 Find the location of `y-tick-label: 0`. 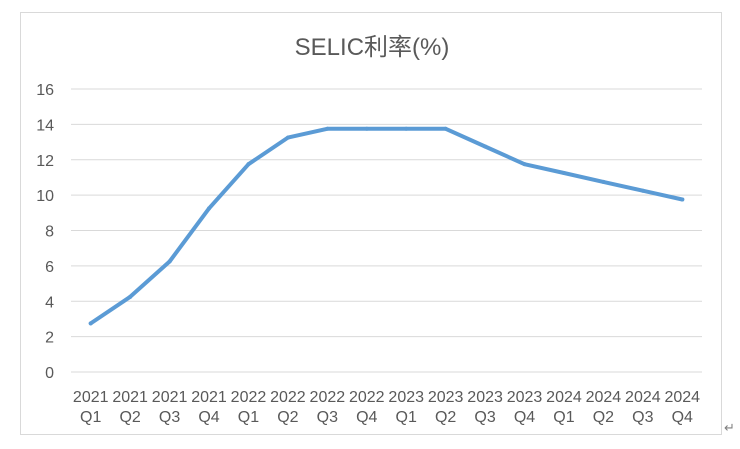

y-tick-label: 0 is located at coordinates (49, 373).